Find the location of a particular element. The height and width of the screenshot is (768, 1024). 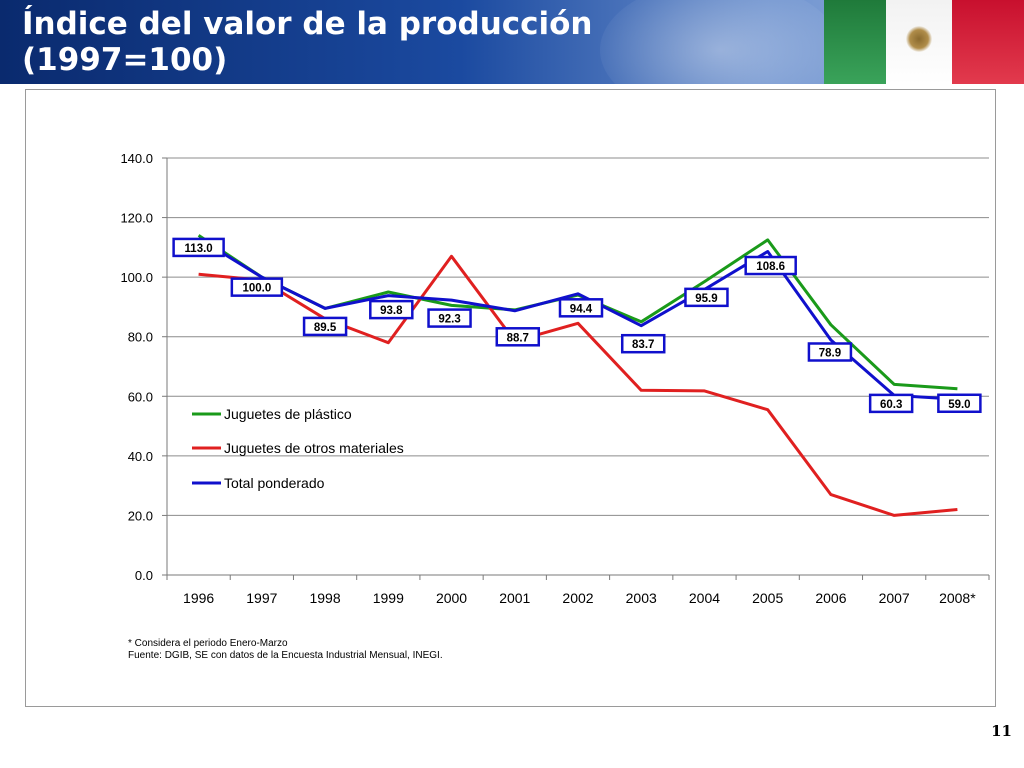

x-tick-label: 1997 is located at coordinates (261, 598).